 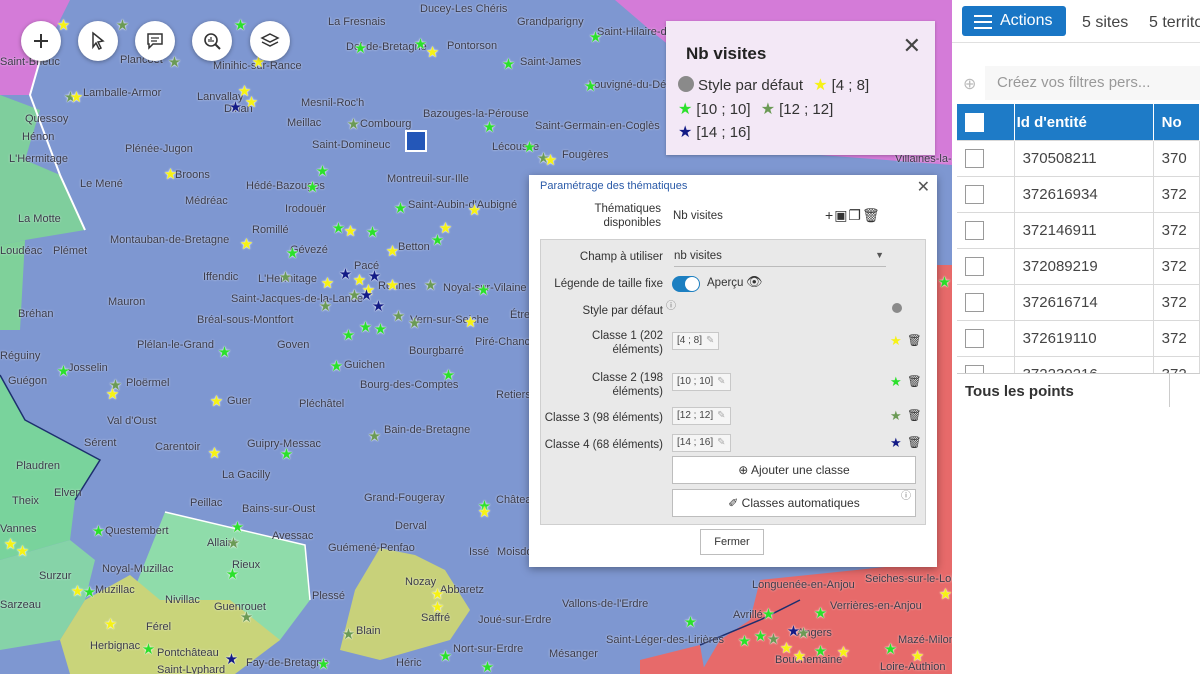 What do you see at coordinates (830, 215) in the screenshot?
I see `add-icon: +` at bounding box center [830, 215].